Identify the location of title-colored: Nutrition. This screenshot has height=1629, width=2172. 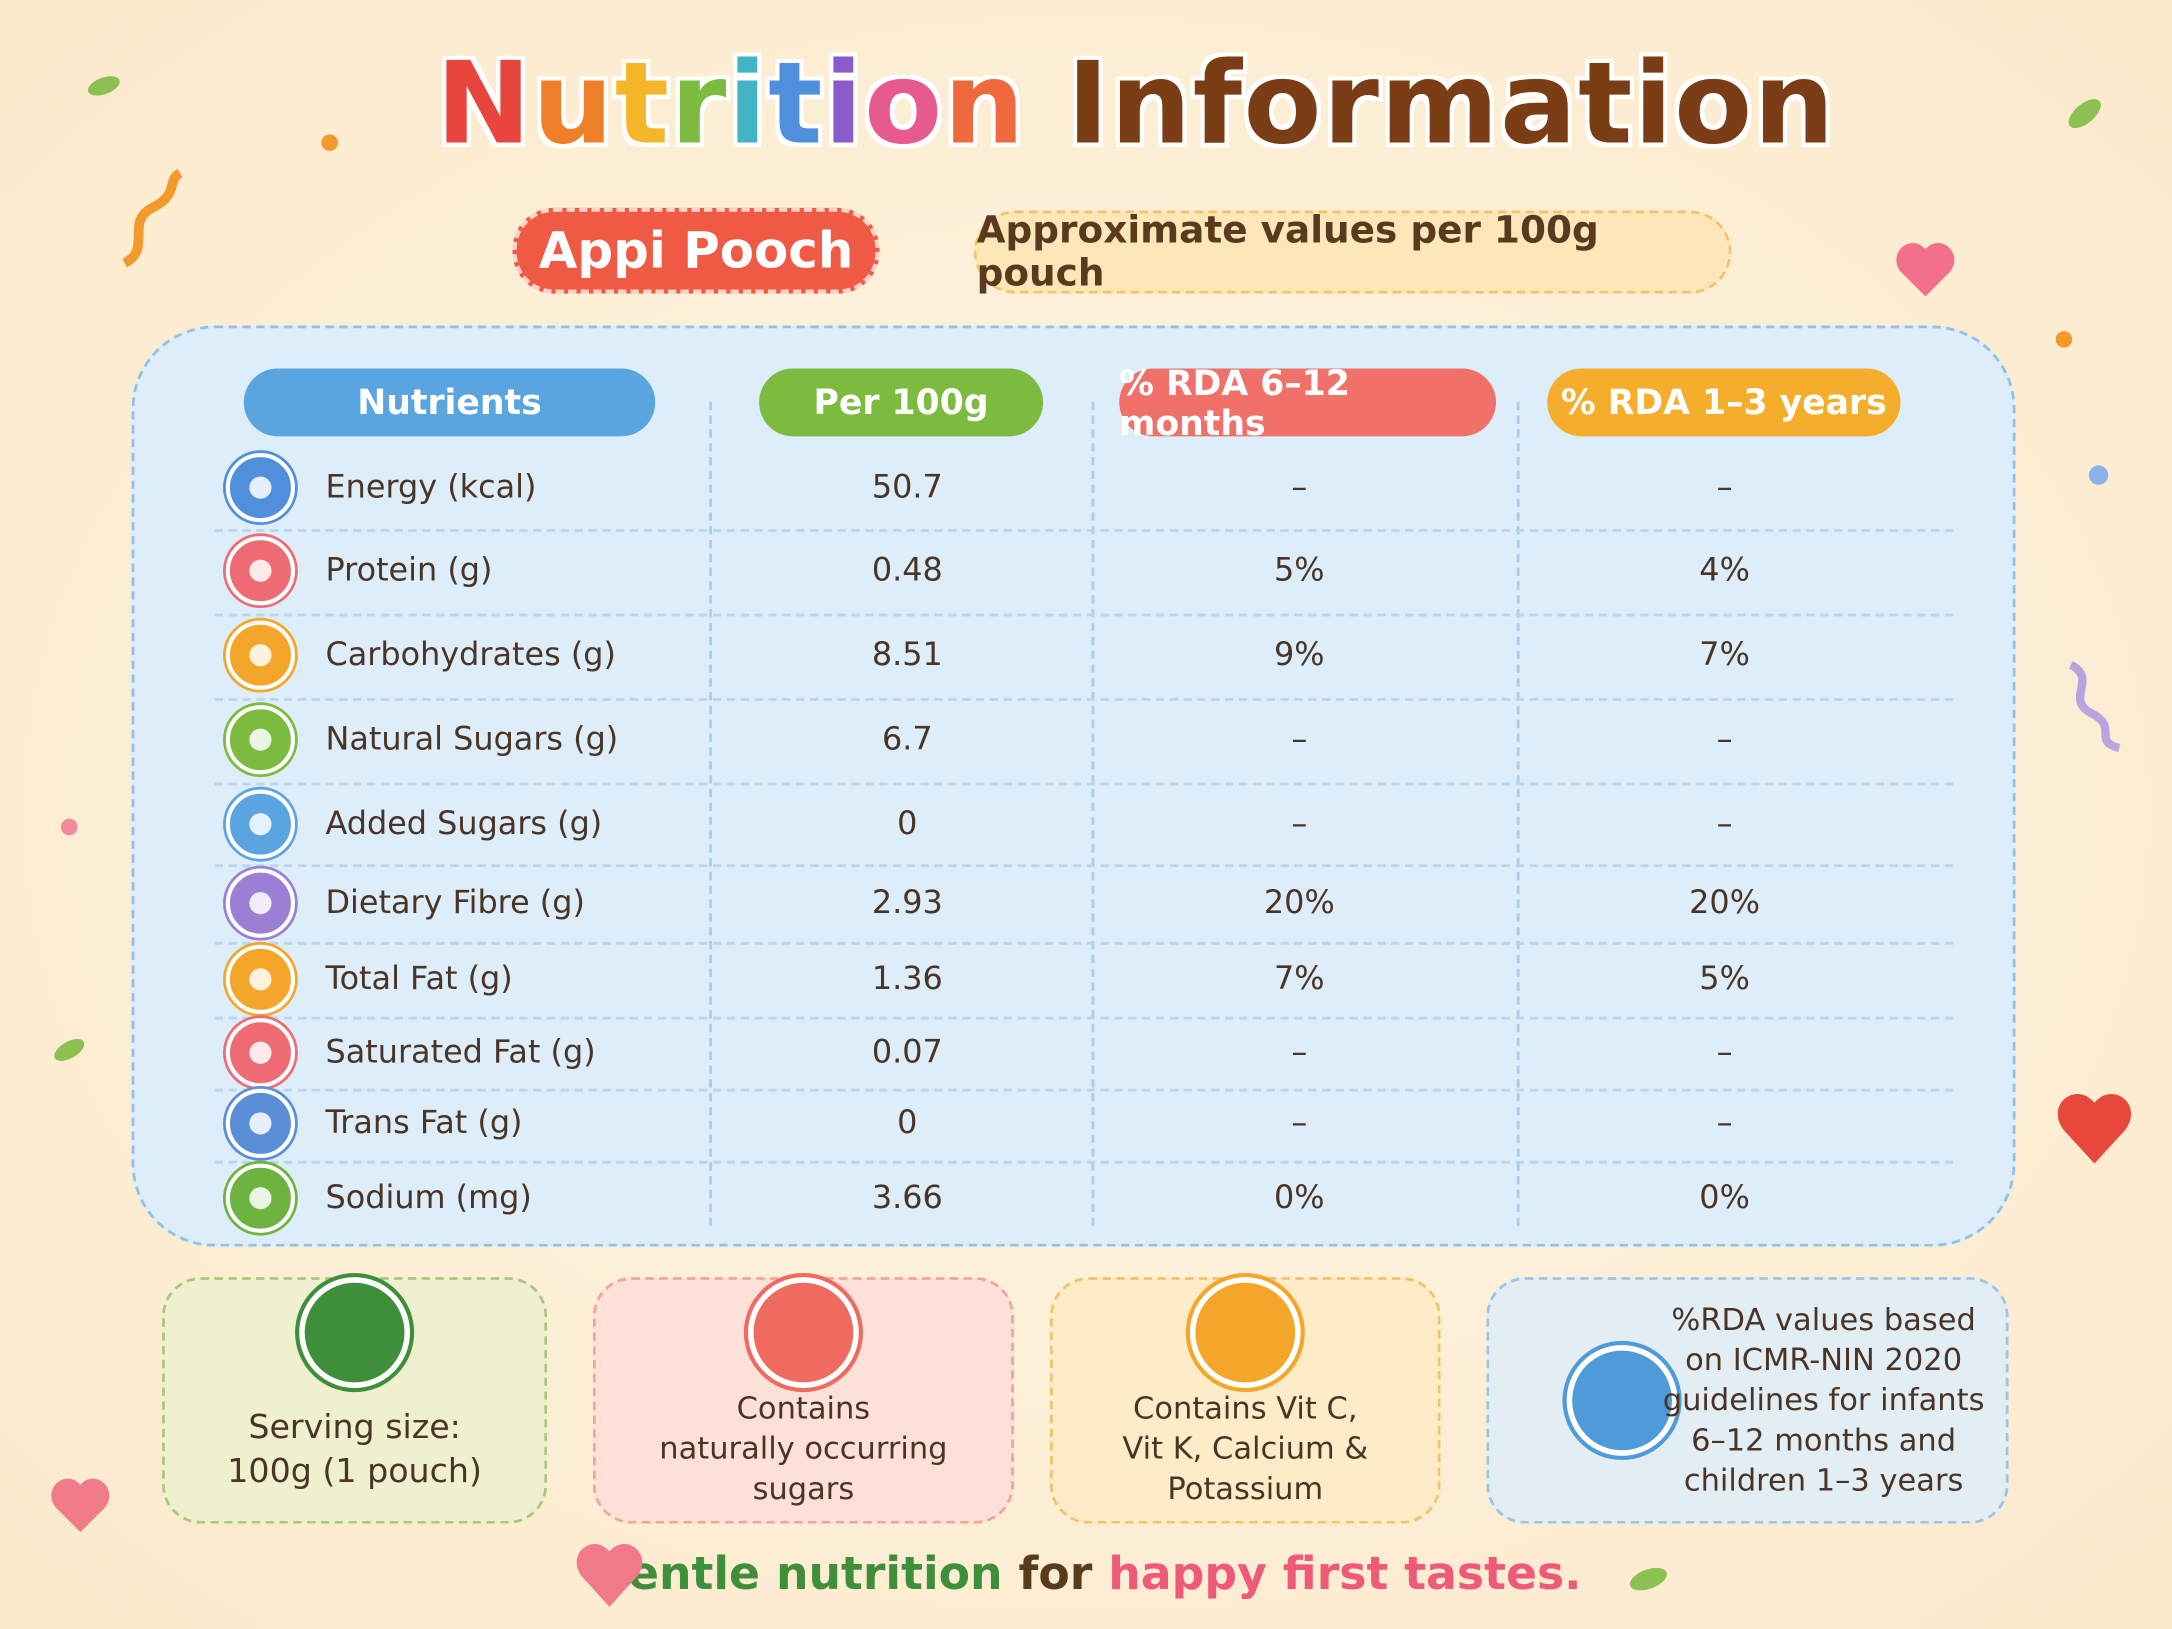
(730, 104).